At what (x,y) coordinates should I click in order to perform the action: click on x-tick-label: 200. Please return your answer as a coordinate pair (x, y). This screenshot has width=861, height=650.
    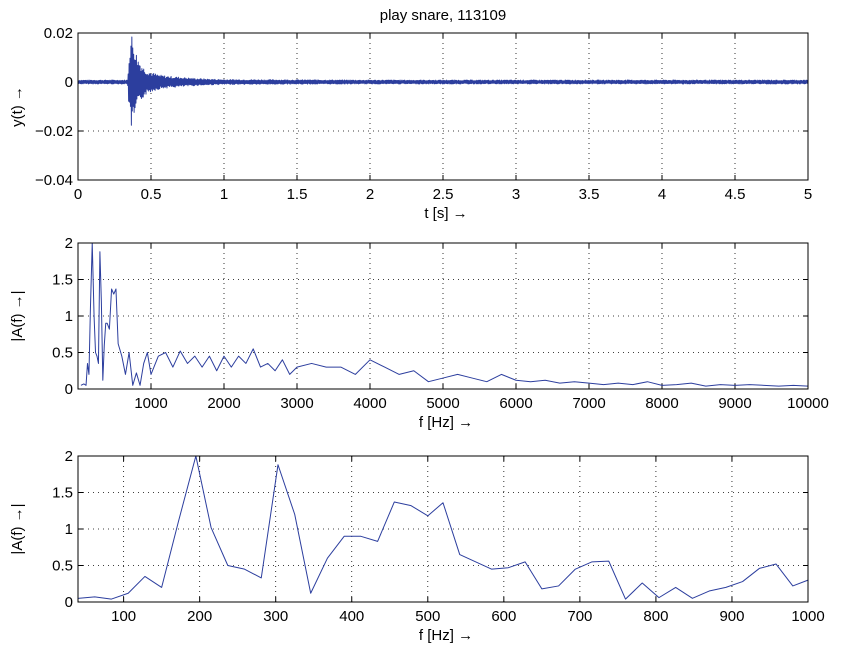
    Looking at the image, I should click on (199, 616).